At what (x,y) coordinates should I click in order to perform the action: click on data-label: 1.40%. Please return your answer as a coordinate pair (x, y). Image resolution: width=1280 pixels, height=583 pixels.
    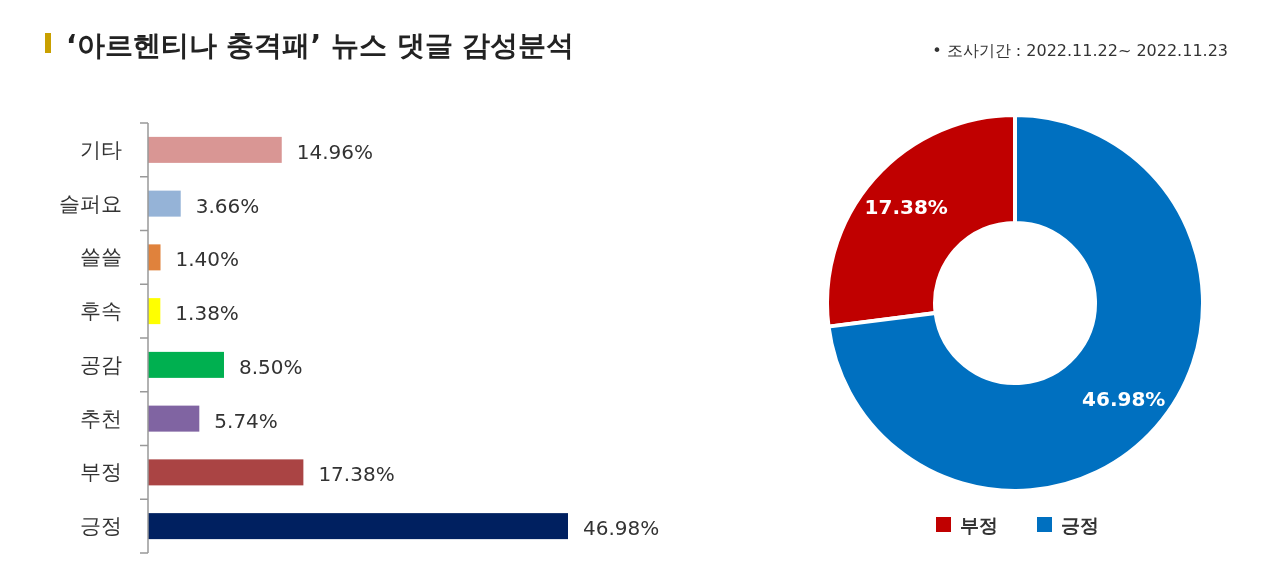
    Looking at the image, I should click on (207, 259).